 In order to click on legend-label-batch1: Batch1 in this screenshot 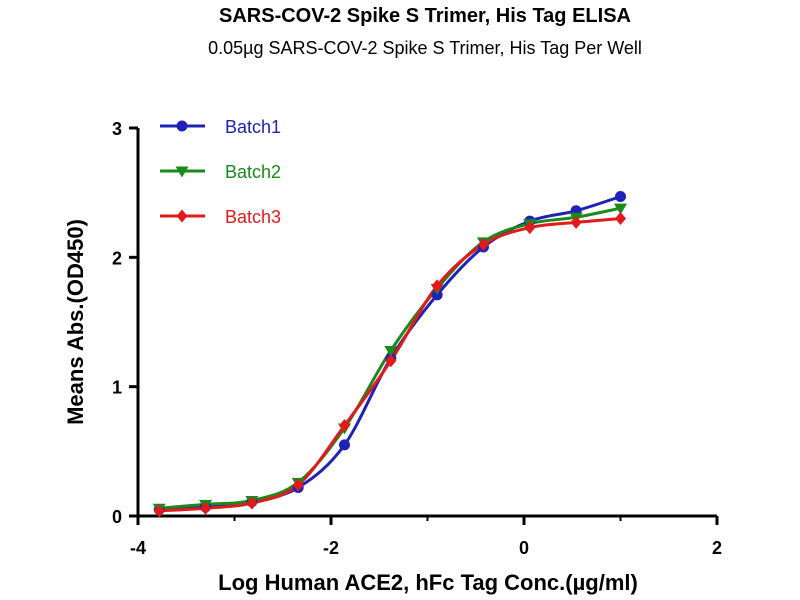, I will do `click(253, 127)`.